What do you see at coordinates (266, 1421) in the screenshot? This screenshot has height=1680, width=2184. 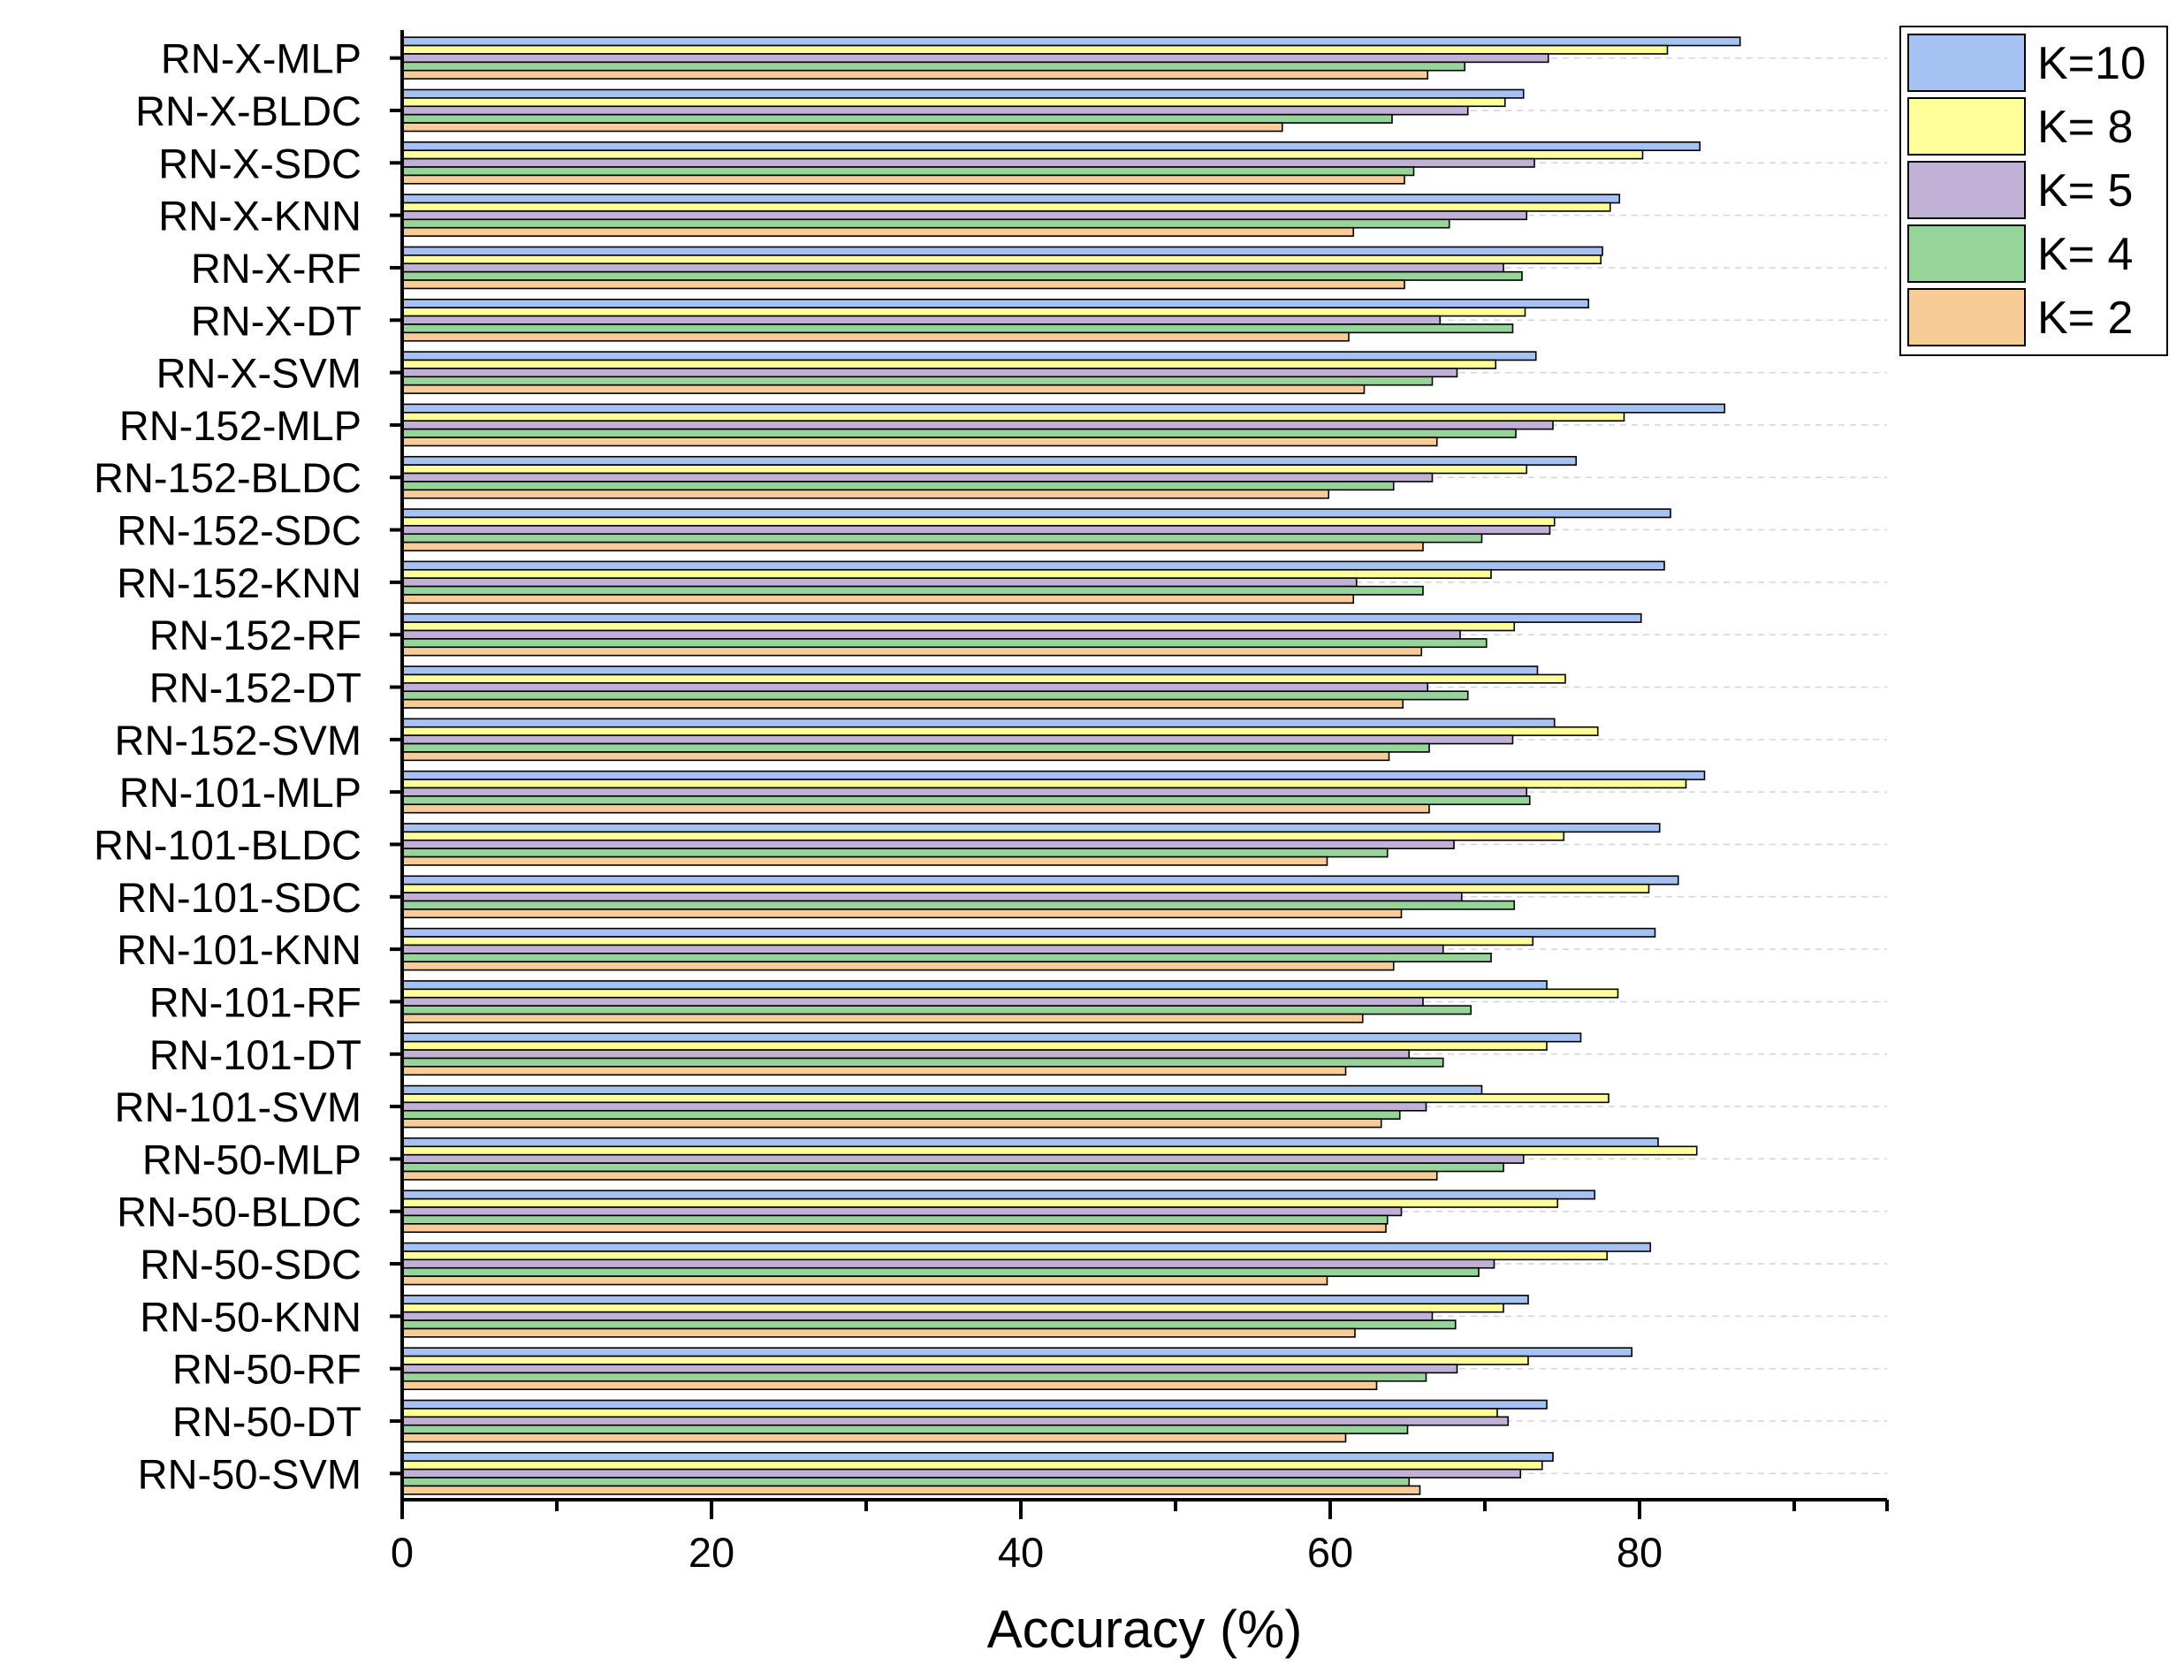 I see `category-label: RN-50-DT` at bounding box center [266, 1421].